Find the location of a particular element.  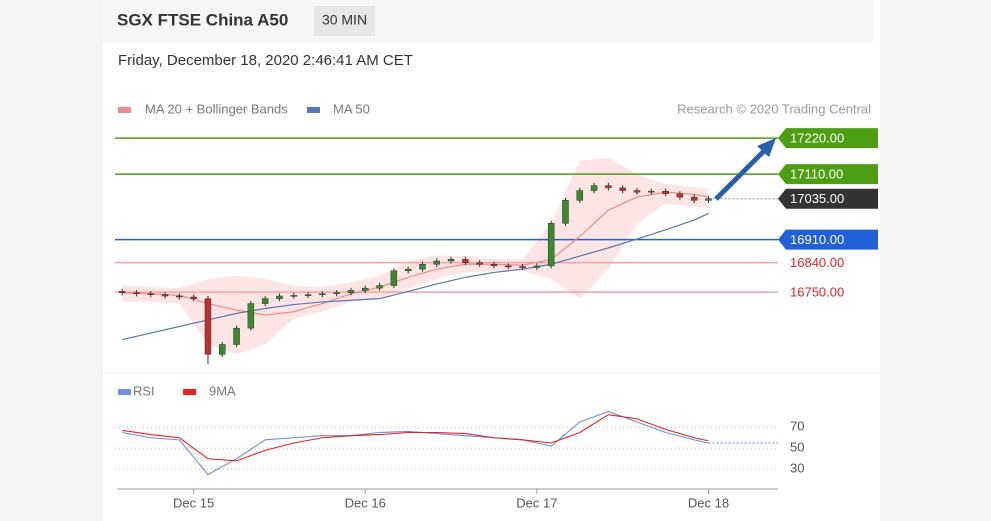

y-tick-label: 30 is located at coordinates (797, 468).